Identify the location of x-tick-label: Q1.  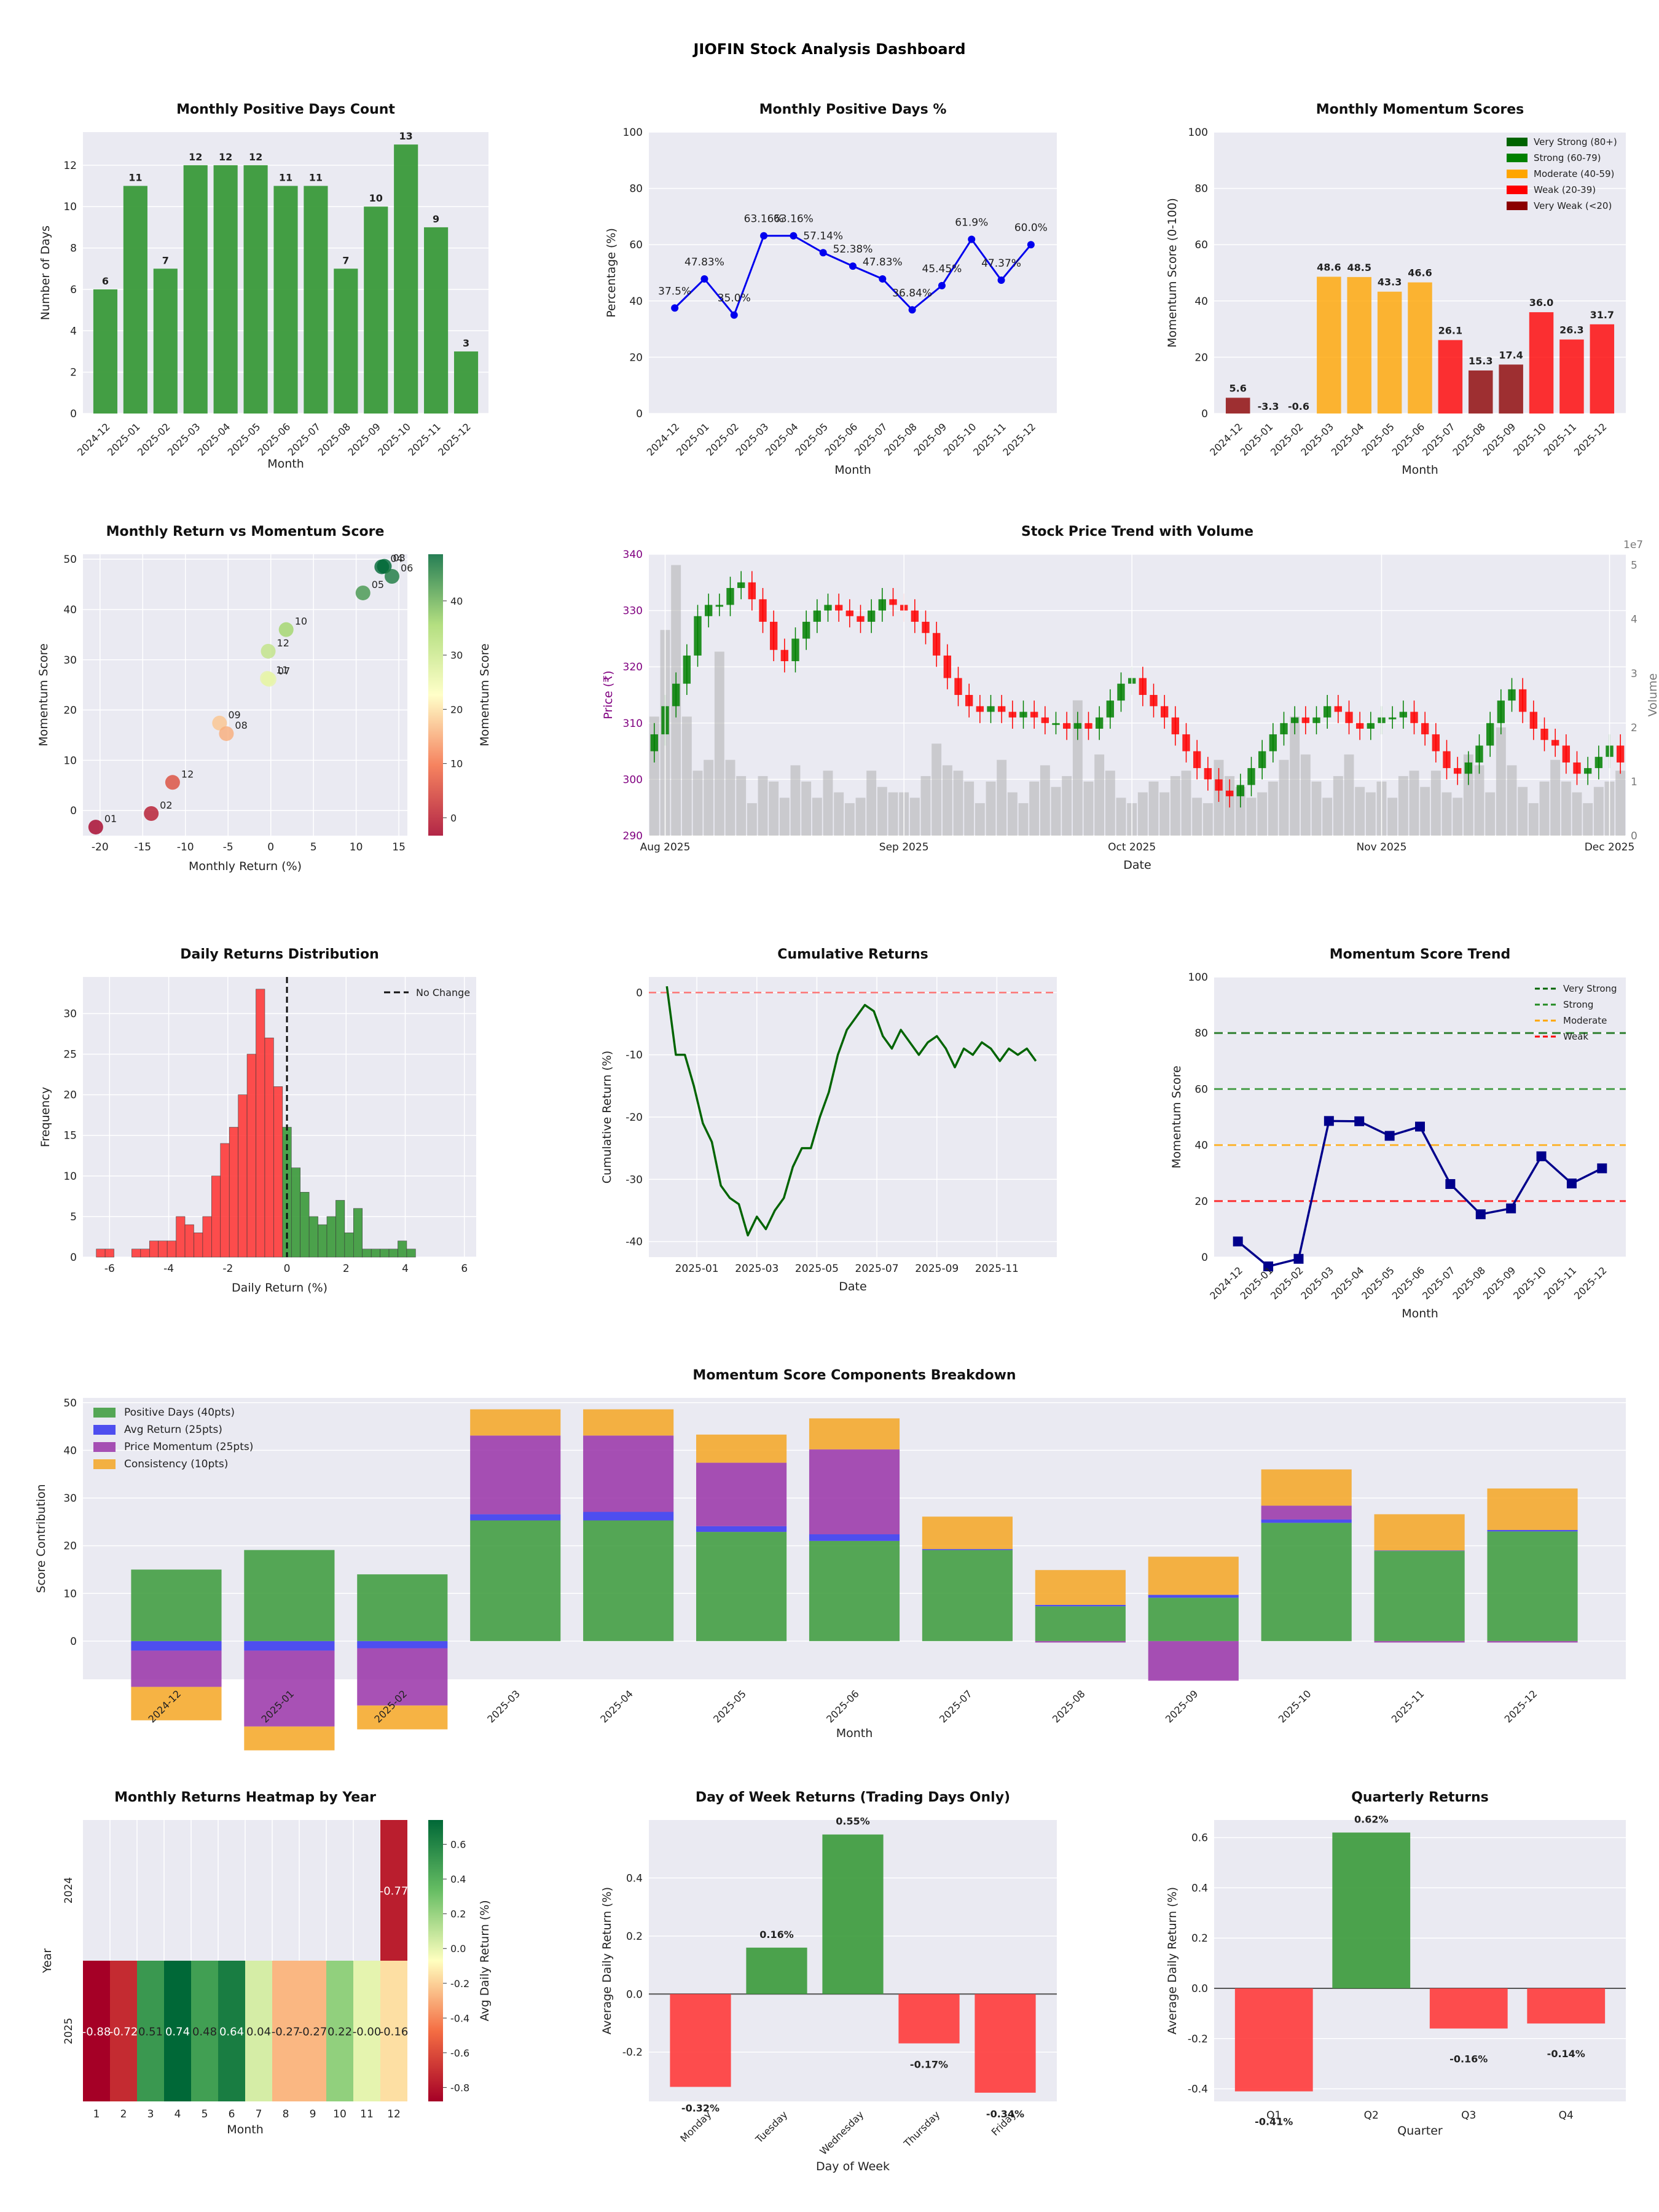
(1273, 2115).